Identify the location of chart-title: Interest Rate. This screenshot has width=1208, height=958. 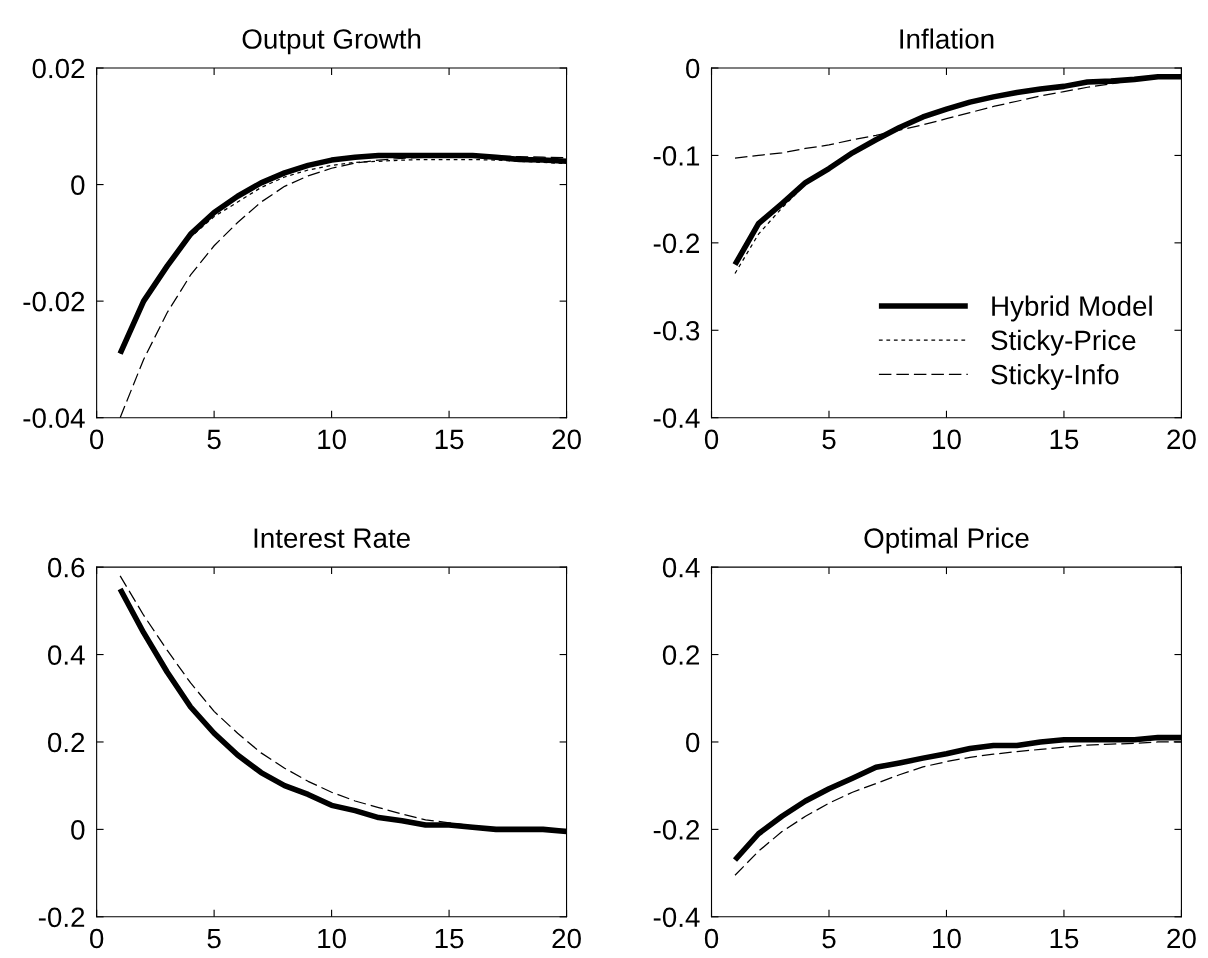
(332, 538).